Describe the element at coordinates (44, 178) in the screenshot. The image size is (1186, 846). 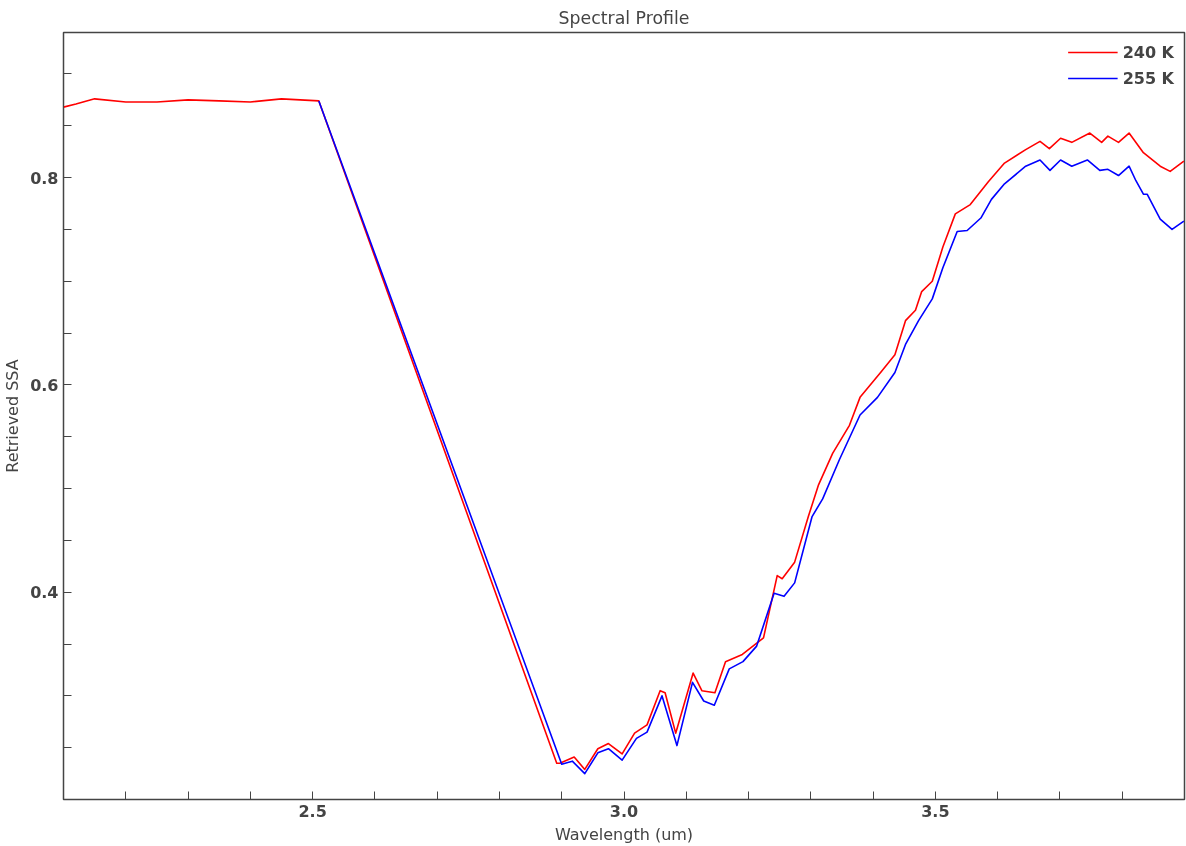
I see `y-tick-label: 0.8` at that location.